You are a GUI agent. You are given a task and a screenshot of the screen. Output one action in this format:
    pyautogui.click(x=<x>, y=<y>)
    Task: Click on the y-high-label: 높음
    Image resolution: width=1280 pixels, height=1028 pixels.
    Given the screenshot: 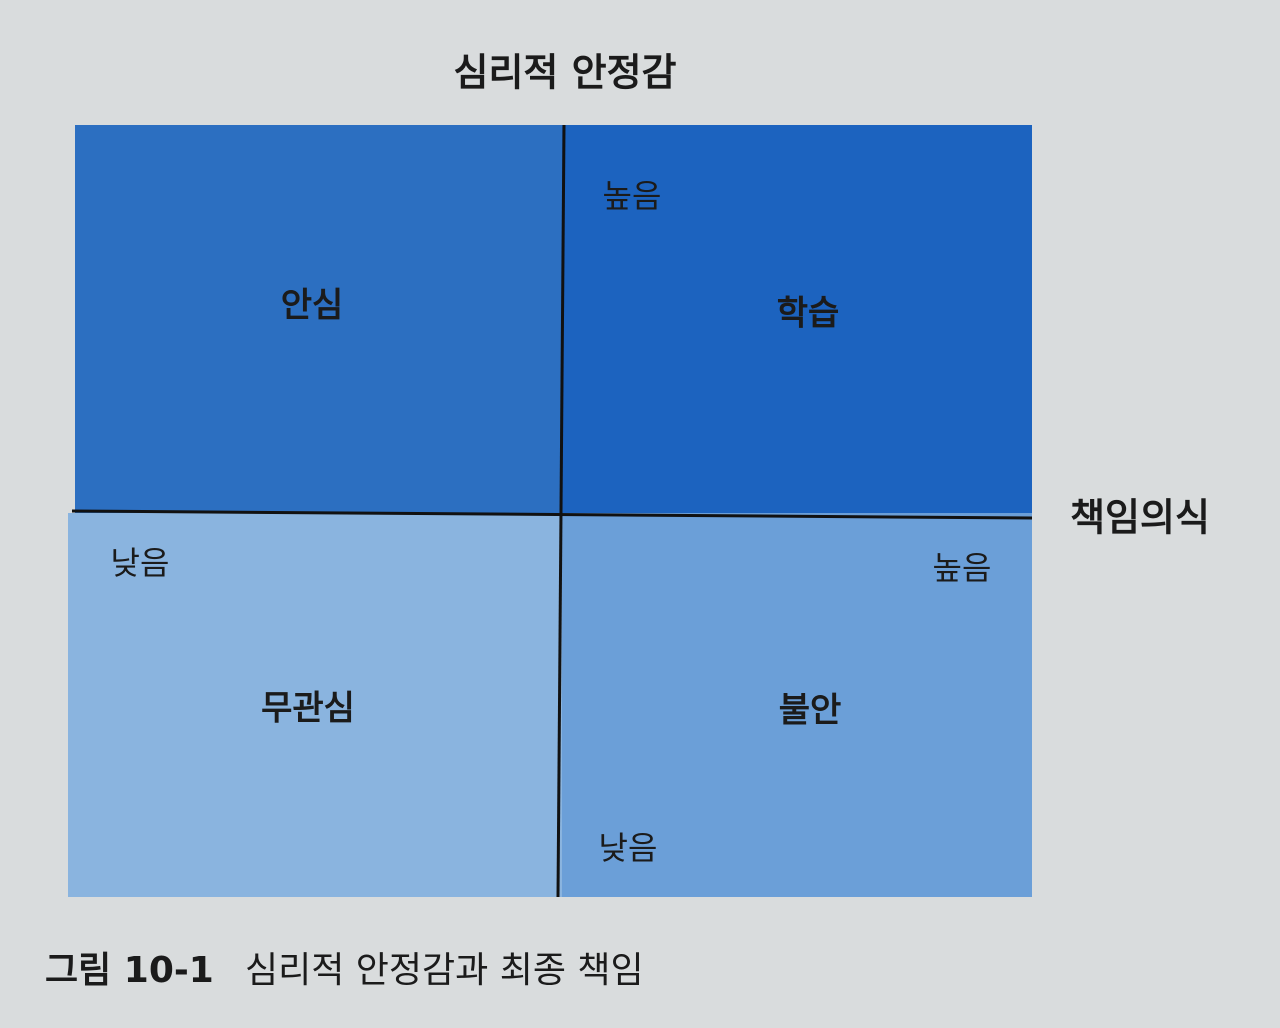 What is the action you would take?
    pyautogui.click(x=632, y=196)
    